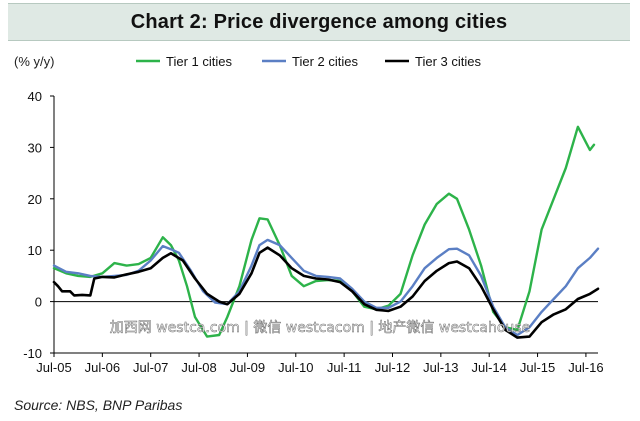 The image size is (640, 421). I want to click on x-tick-label: Jul-07, so click(150, 367).